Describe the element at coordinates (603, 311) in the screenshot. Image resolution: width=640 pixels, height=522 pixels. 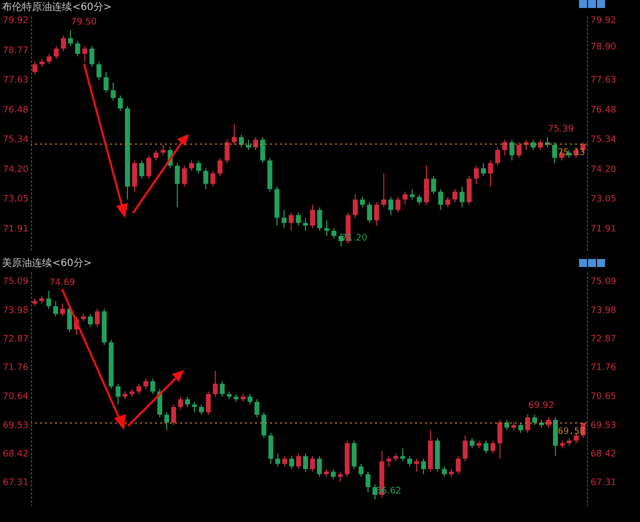
I see `y2-tick-label: 73.98` at that location.